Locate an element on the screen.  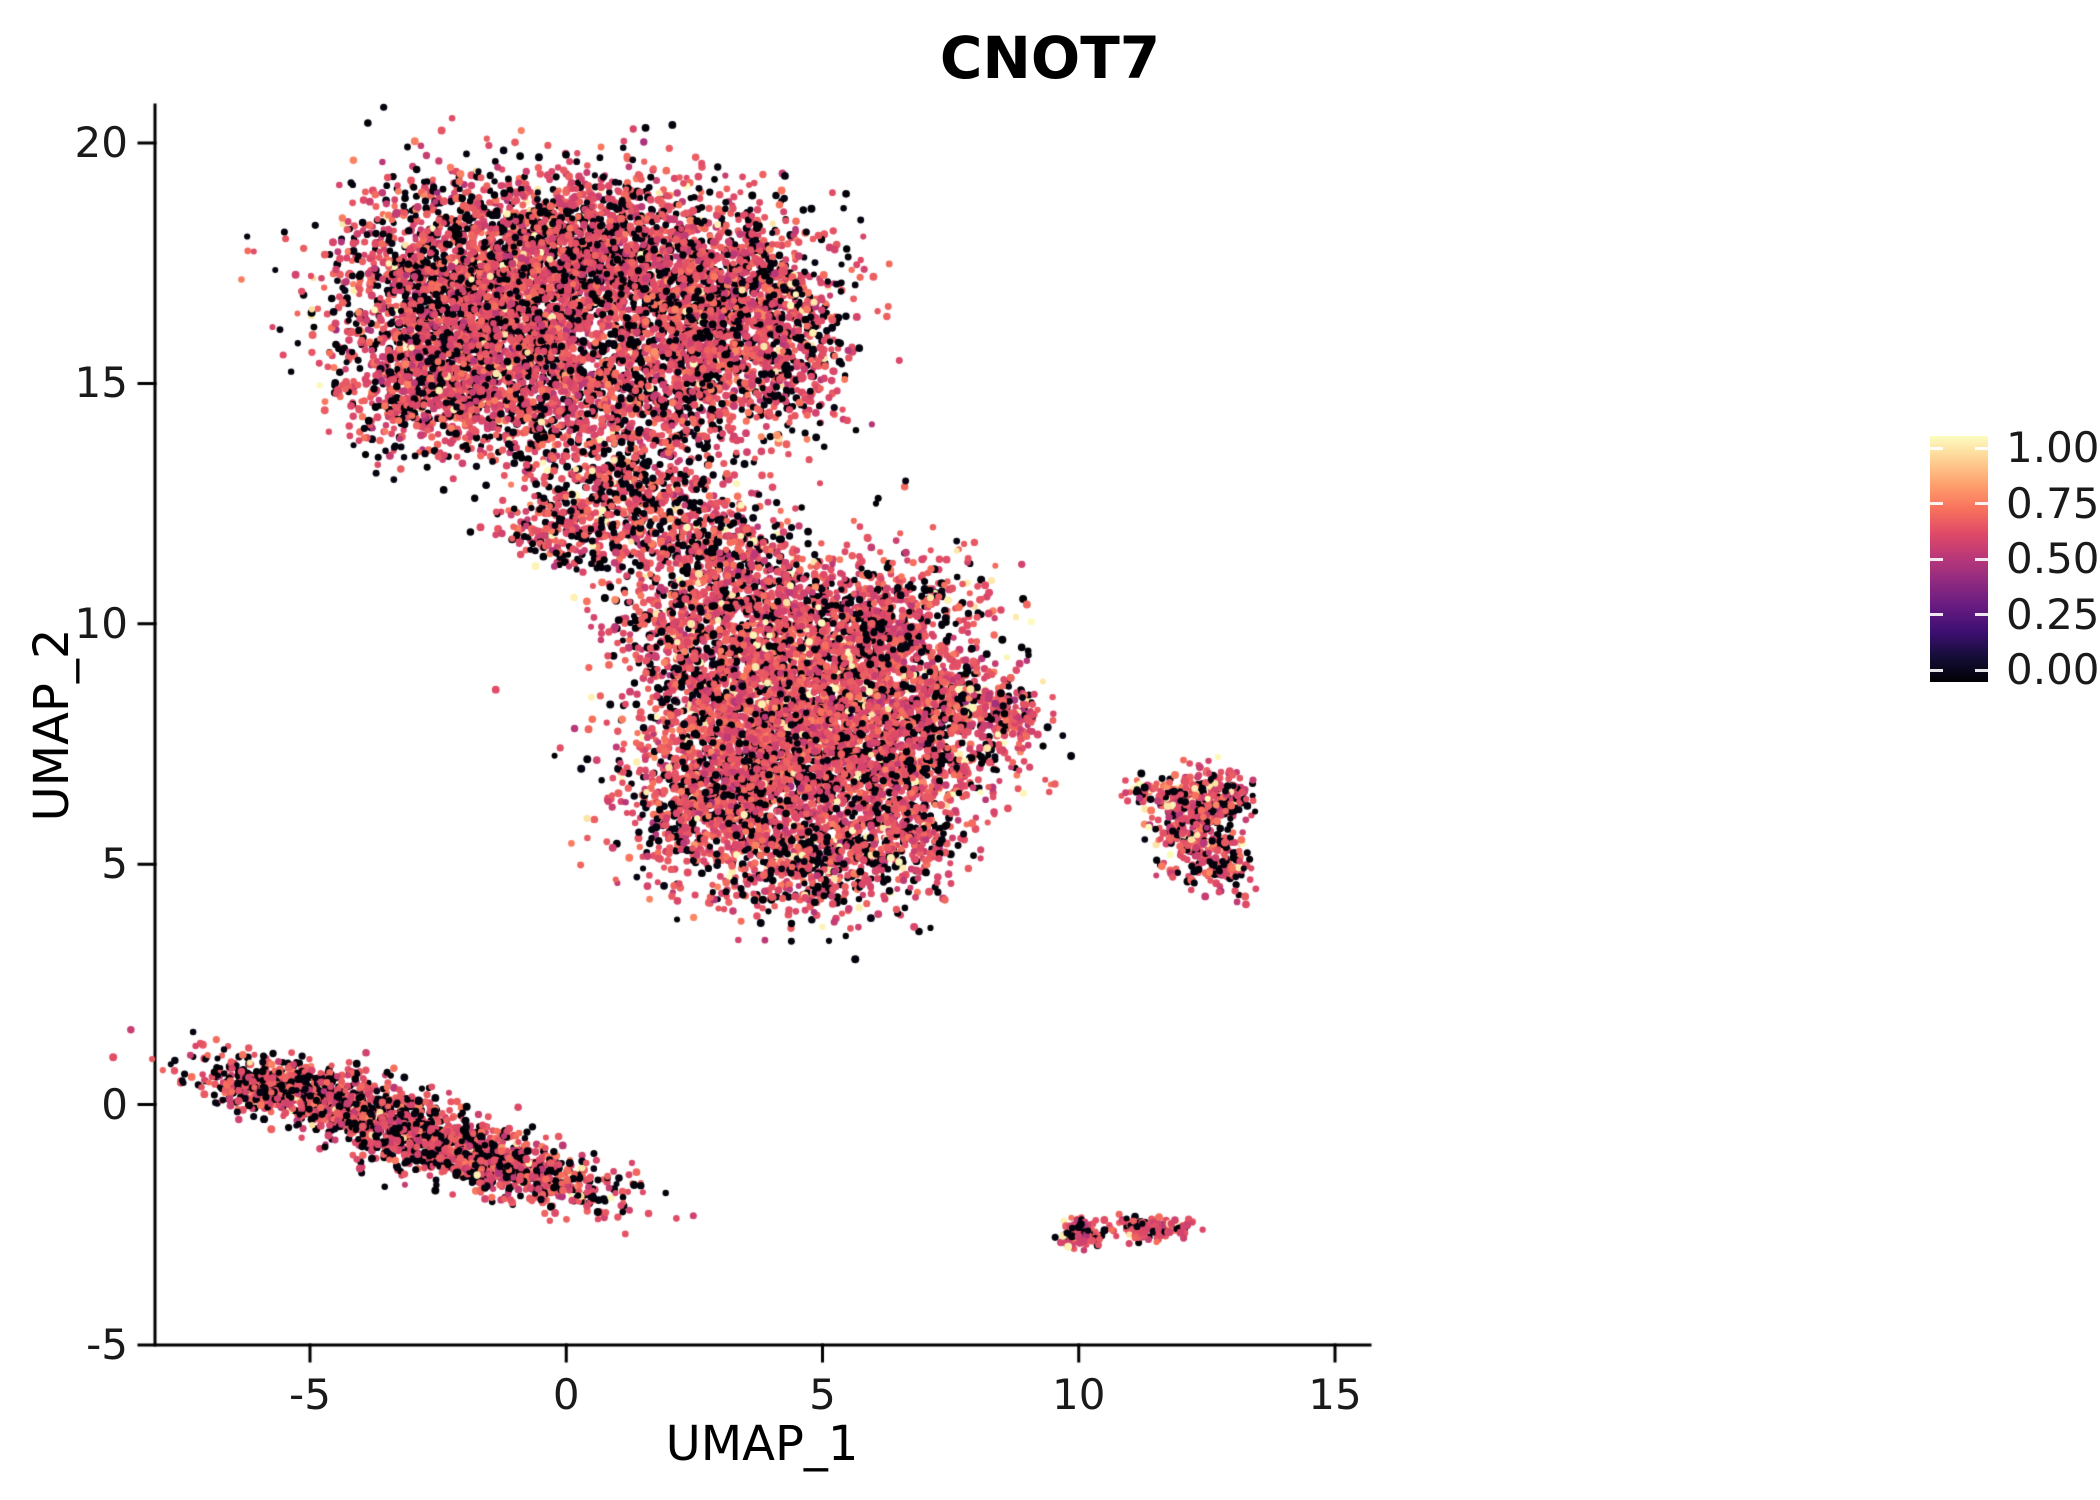
y-axis-label: UMAP_2 is located at coordinates (52, 725).